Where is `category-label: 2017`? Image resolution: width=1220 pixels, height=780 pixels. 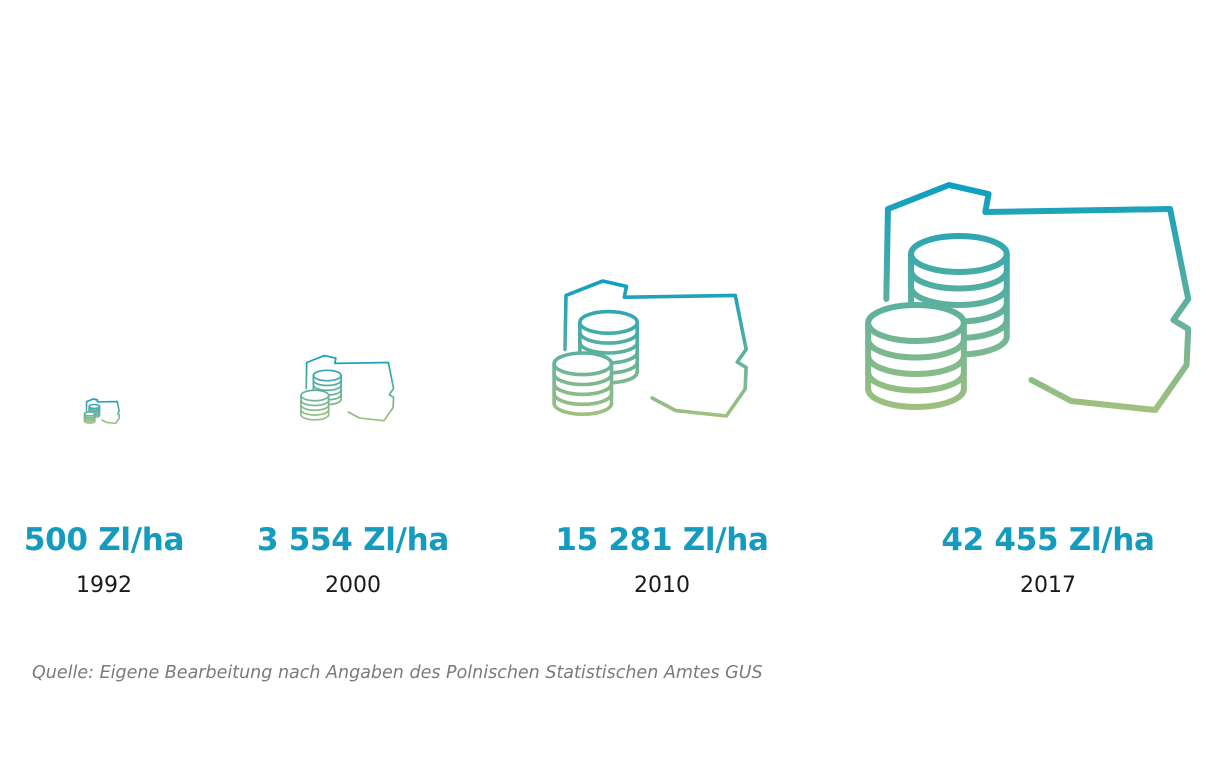
category-label: 2017 is located at coordinates (1048, 585).